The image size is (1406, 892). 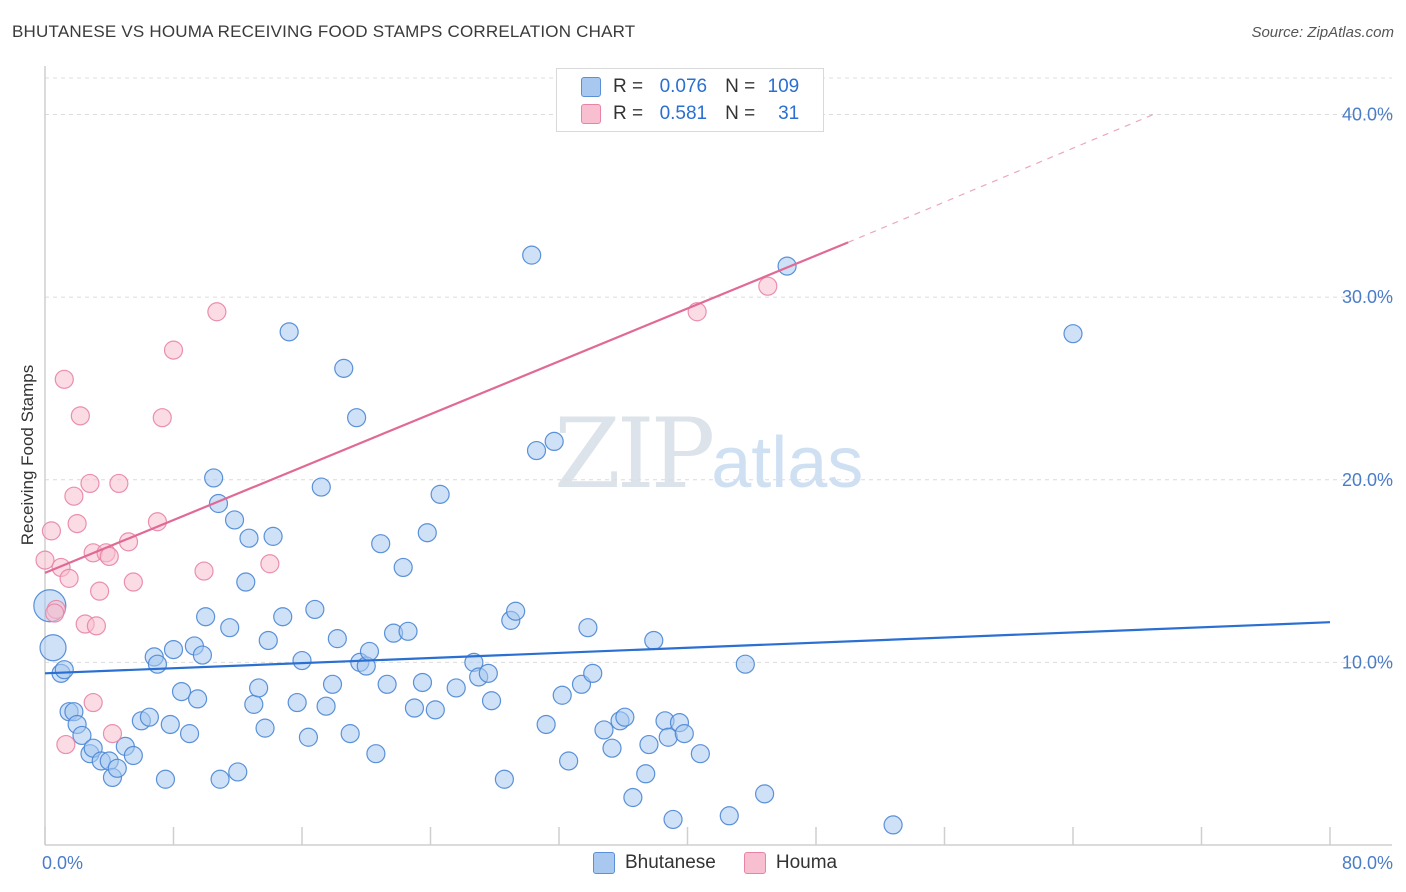 I want to click on legend-n-value-bhutanese: 109, so click(x=783, y=86).